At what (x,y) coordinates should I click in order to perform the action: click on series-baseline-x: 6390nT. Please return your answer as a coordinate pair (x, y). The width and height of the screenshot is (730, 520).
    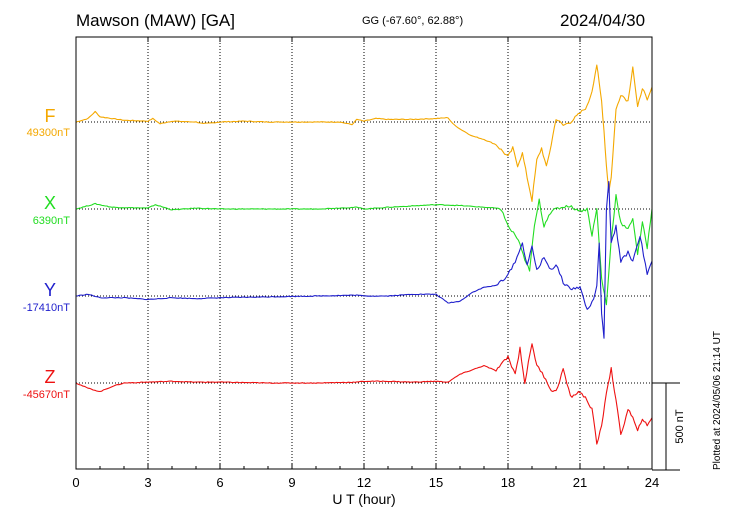
    Looking at the image, I should click on (52, 221).